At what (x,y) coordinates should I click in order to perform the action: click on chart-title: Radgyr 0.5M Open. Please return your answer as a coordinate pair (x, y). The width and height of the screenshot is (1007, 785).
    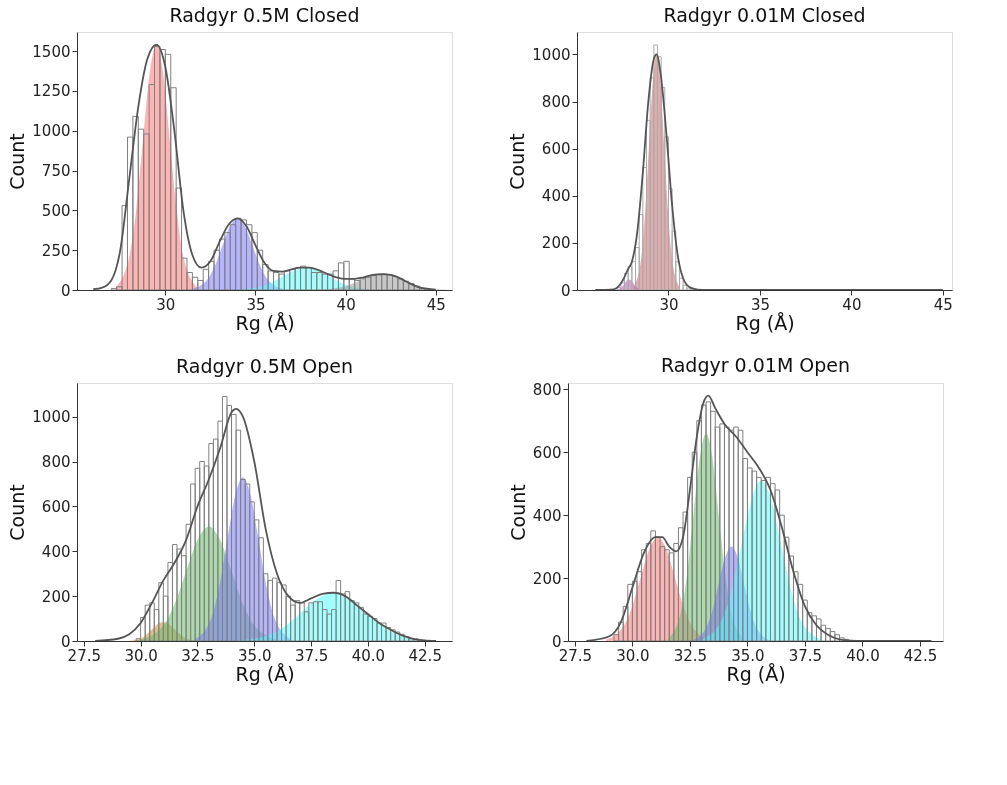
    Looking at the image, I should click on (264, 366).